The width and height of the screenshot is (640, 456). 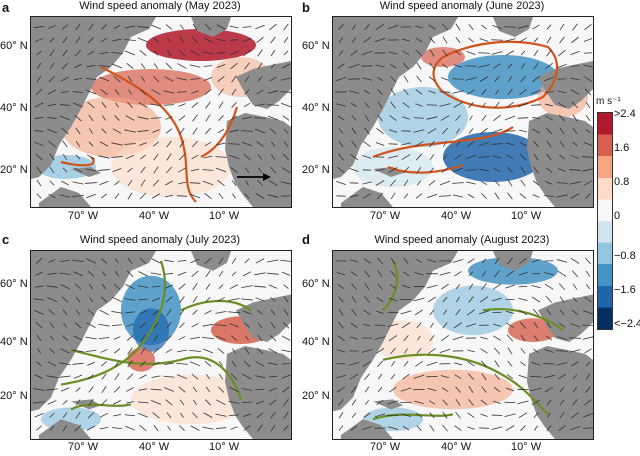 I want to click on lon-tick-40-b: 40° W, so click(x=456, y=216).